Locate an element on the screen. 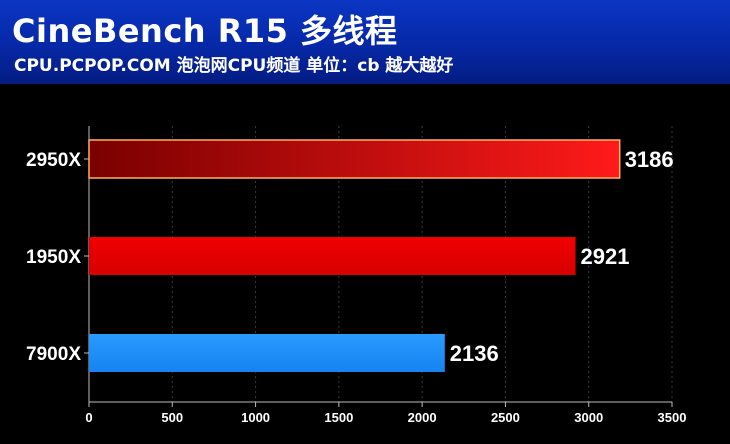  bar-1950x is located at coordinates (332, 256).